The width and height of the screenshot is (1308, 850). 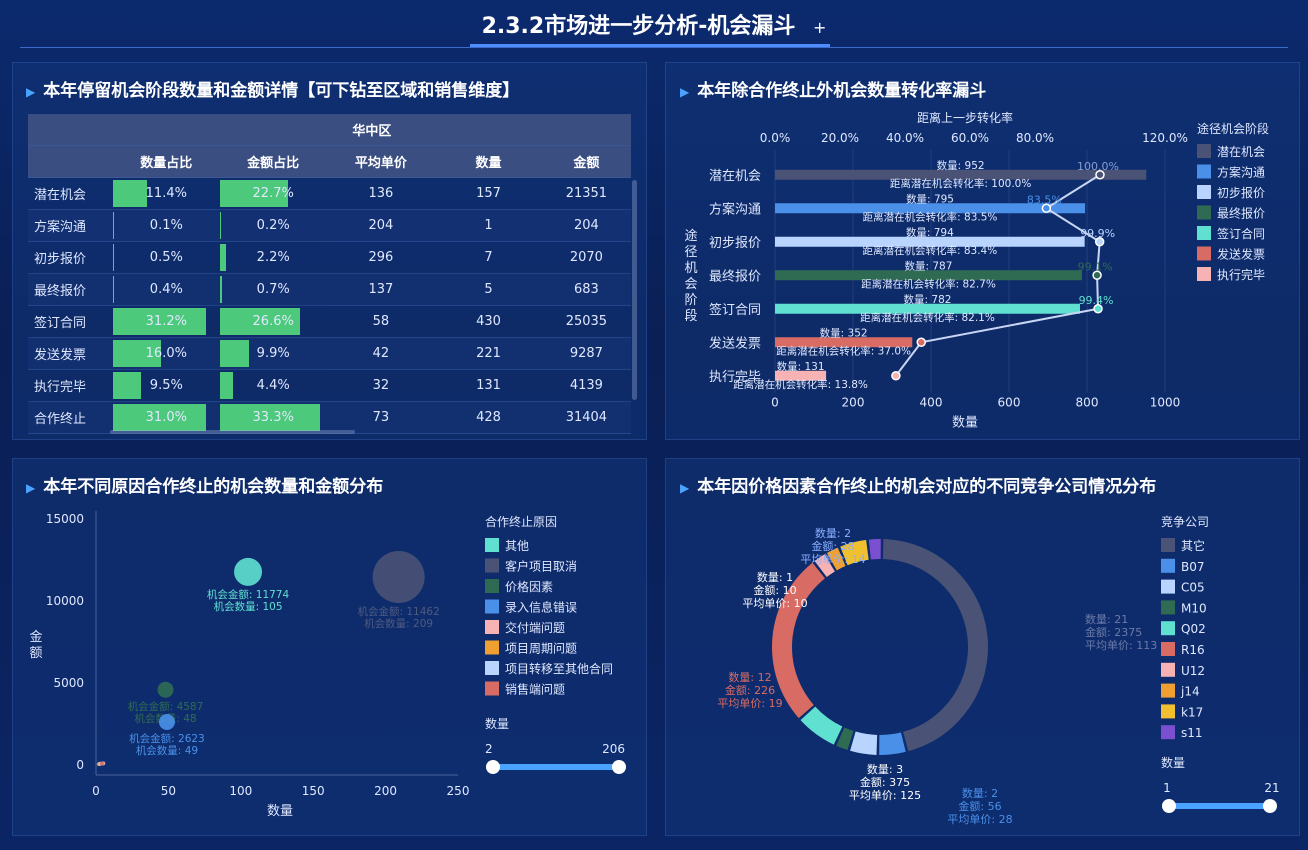 I want to click on bar-count-label: 数量: 952, so click(x=961, y=165).